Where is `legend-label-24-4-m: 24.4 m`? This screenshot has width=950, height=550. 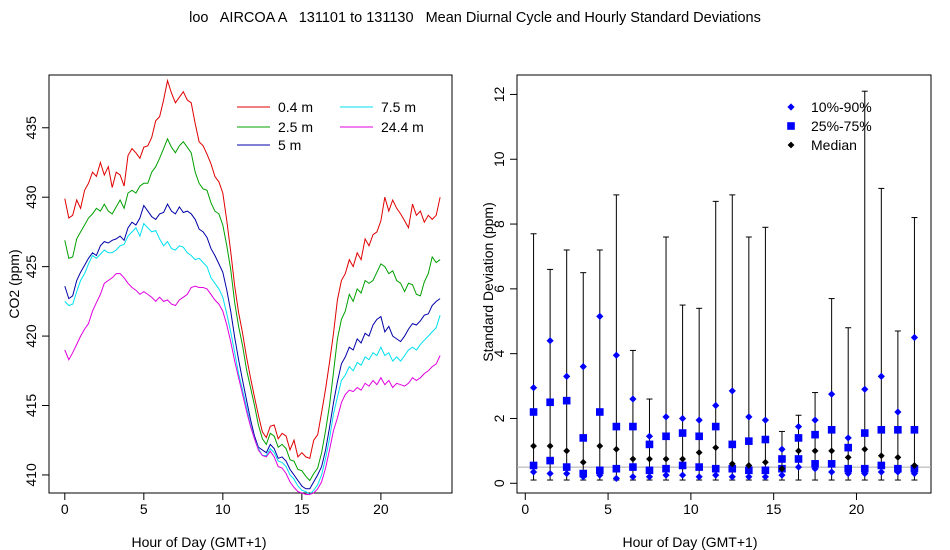 legend-label-24-4-m: 24.4 m is located at coordinates (402, 127).